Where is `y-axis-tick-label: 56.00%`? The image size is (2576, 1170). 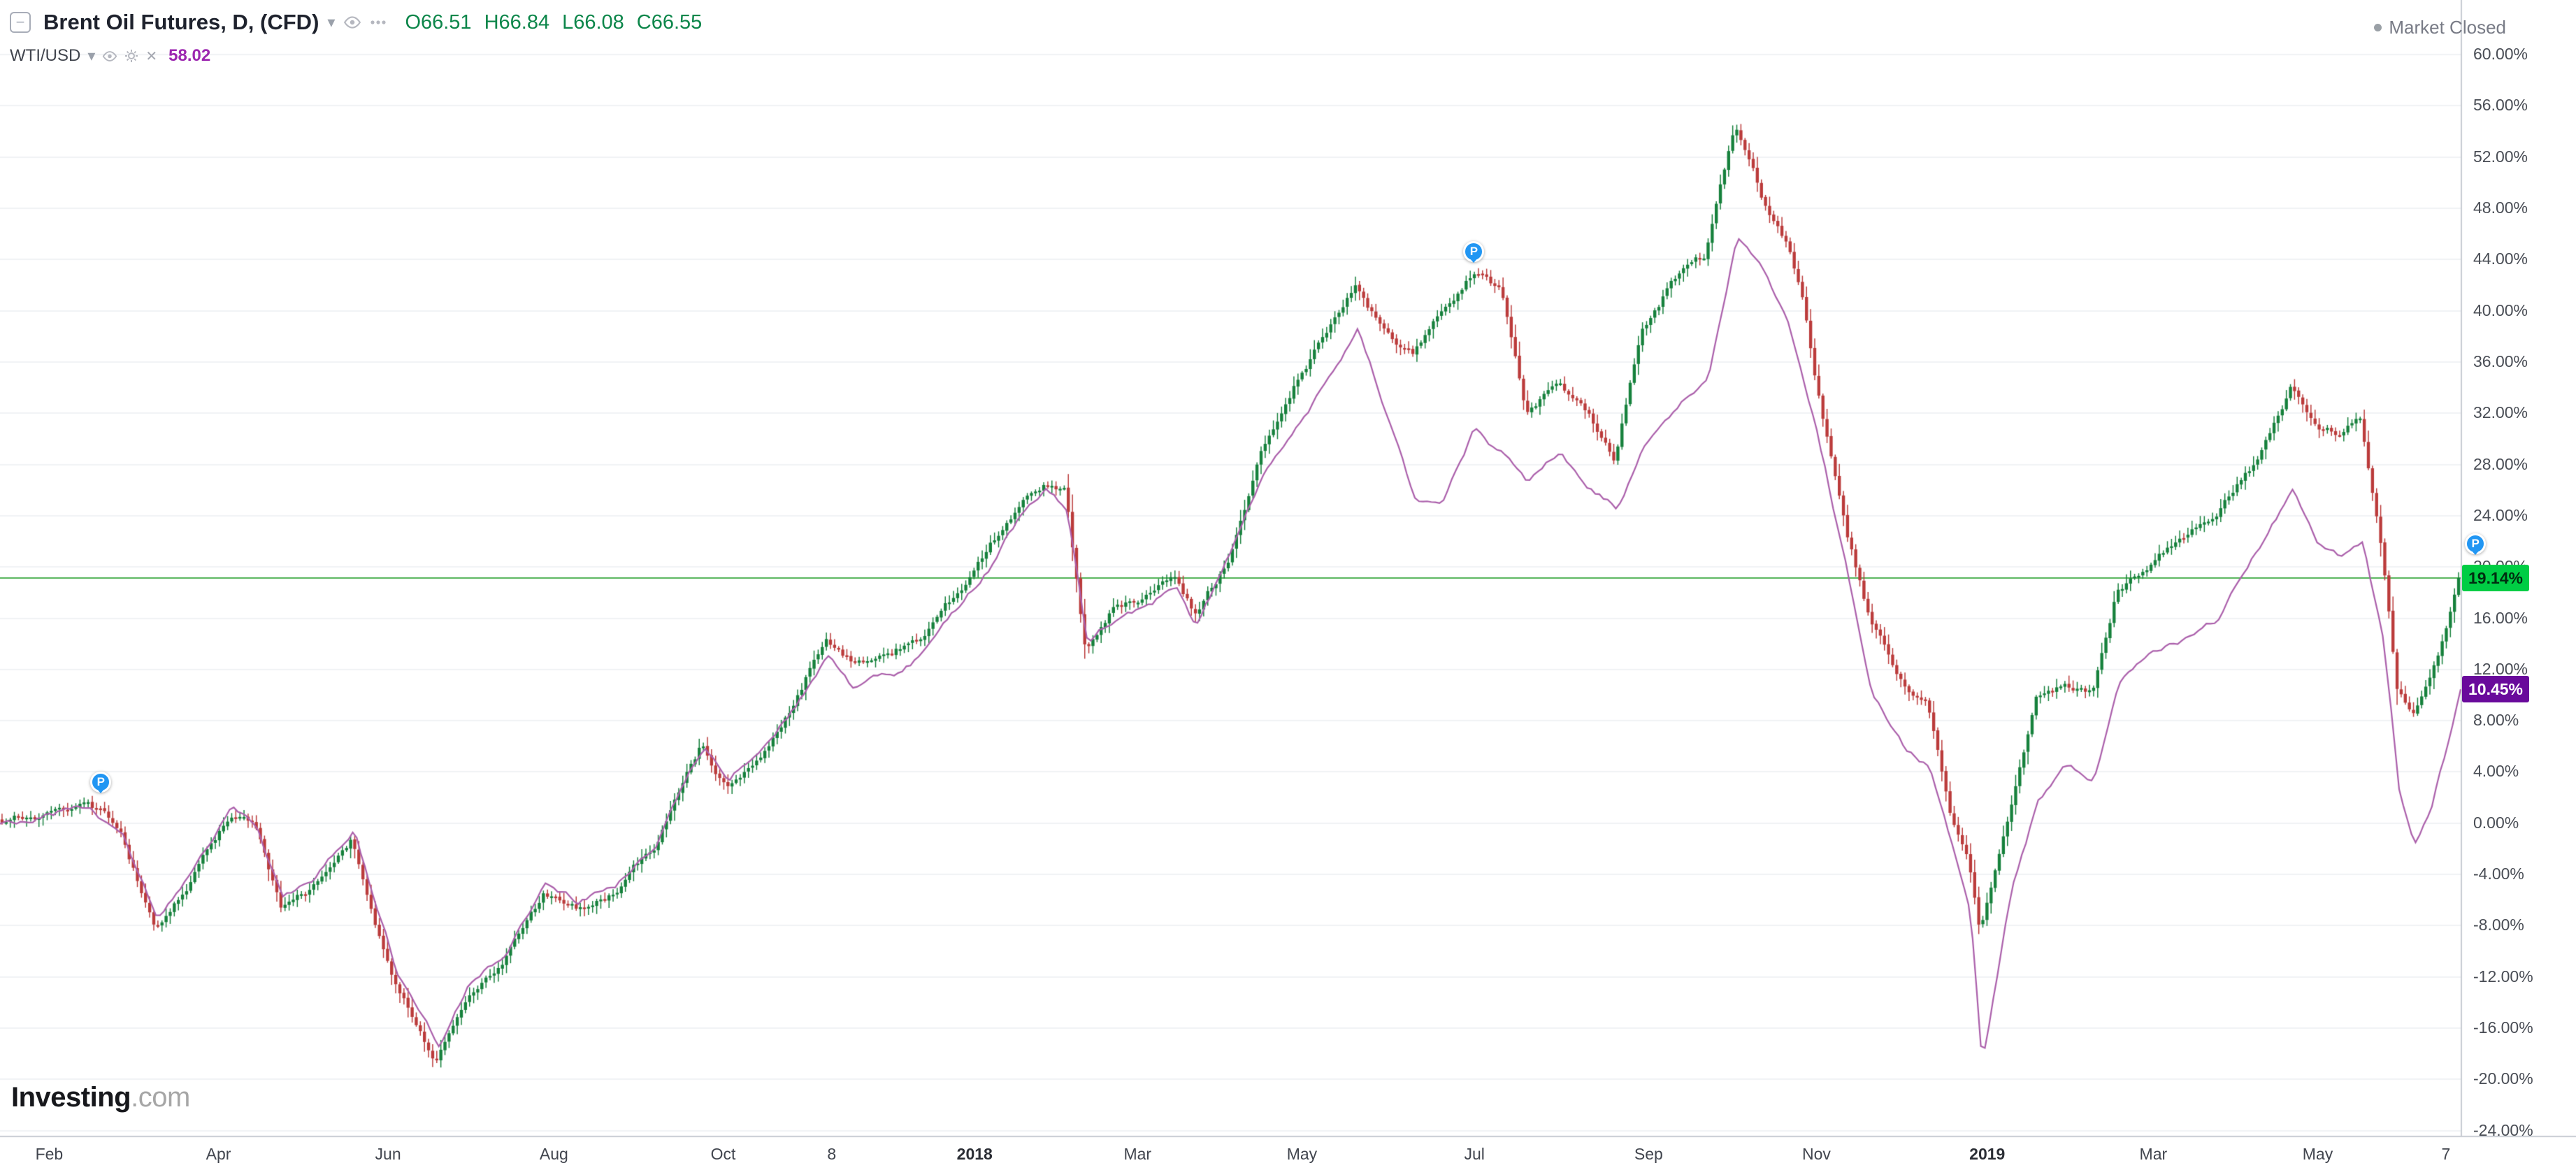
y-axis-tick-label: 56.00% is located at coordinates (2500, 106).